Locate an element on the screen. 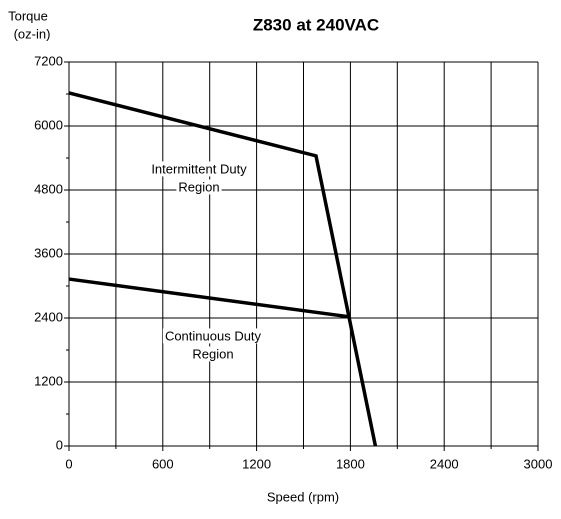 Image resolution: width=561 pixels, height=519 pixels. x-tick-label: 1800 is located at coordinates (350, 463).